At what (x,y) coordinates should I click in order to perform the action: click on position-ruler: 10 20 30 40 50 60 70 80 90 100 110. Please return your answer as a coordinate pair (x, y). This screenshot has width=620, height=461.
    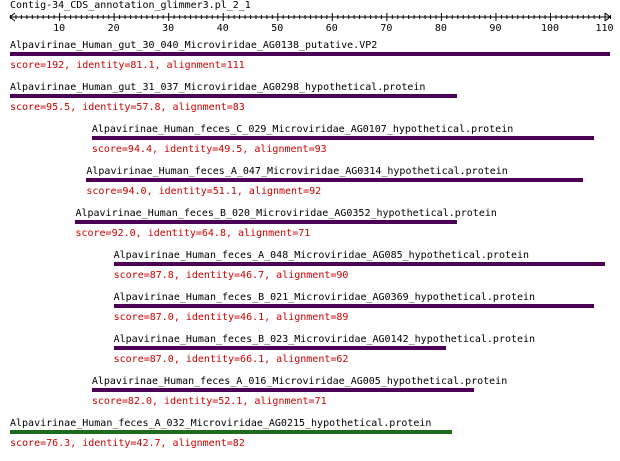
    Looking at the image, I should click on (311, 23).